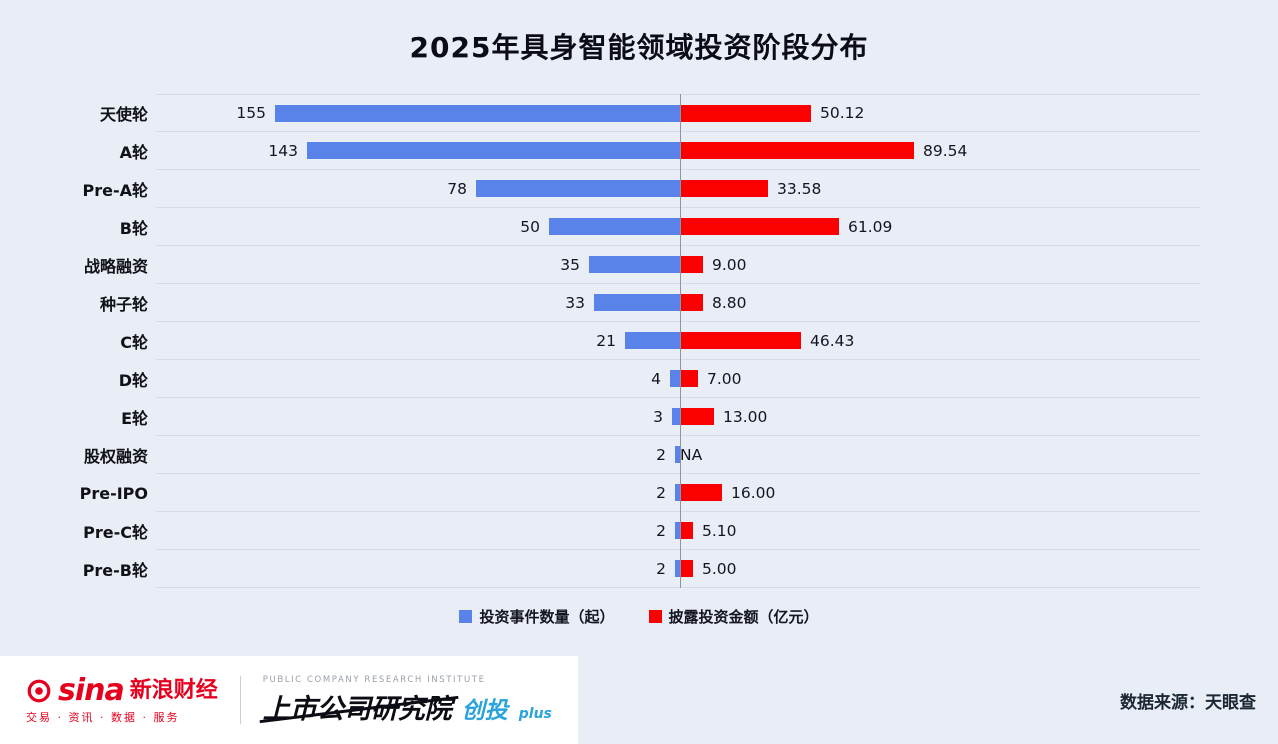 This screenshot has height=744, width=1278. Describe the element at coordinates (283, 150) in the screenshot. I see `event-count-label: 143` at that location.